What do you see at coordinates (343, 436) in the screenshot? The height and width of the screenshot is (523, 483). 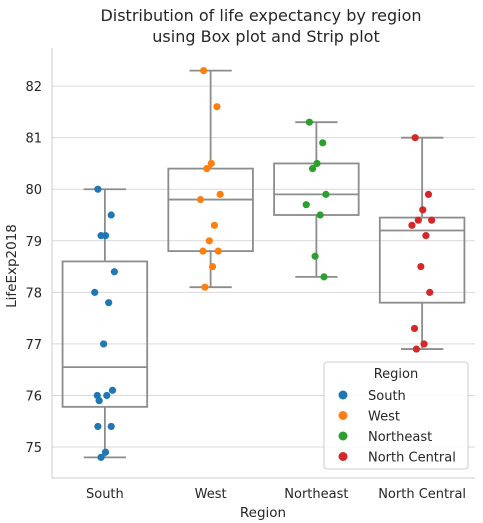 I see `legend-marker-northeast` at bounding box center [343, 436].